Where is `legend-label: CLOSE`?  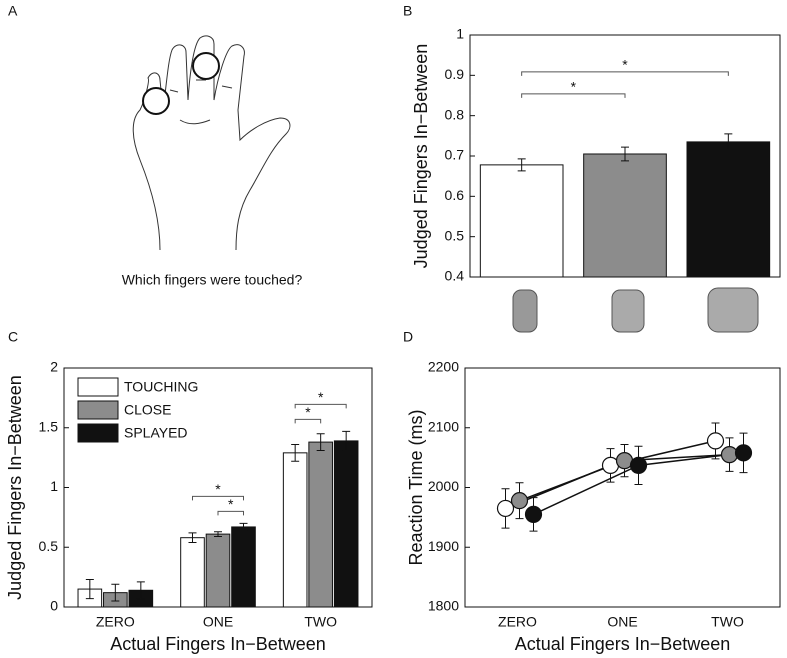
legend-label: CLOSE is located at coordinates (147, 410).